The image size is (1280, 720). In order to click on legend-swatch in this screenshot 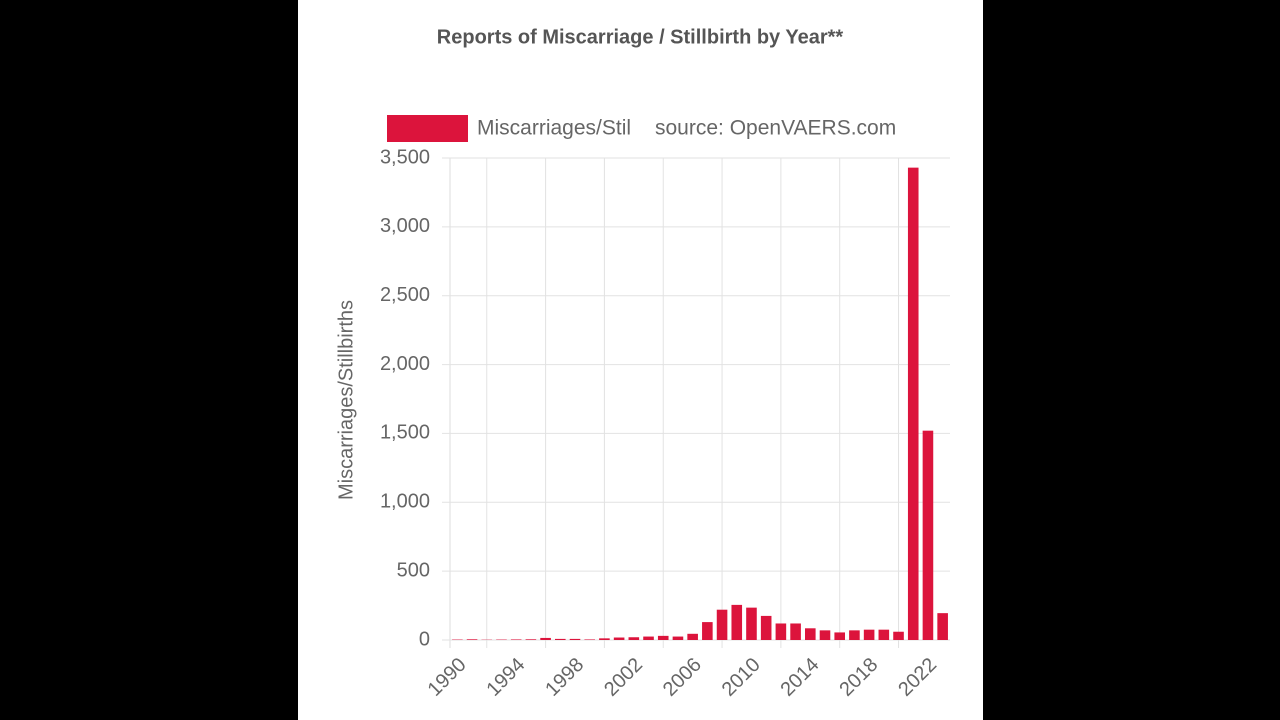, I will do `click(427, 128)`.